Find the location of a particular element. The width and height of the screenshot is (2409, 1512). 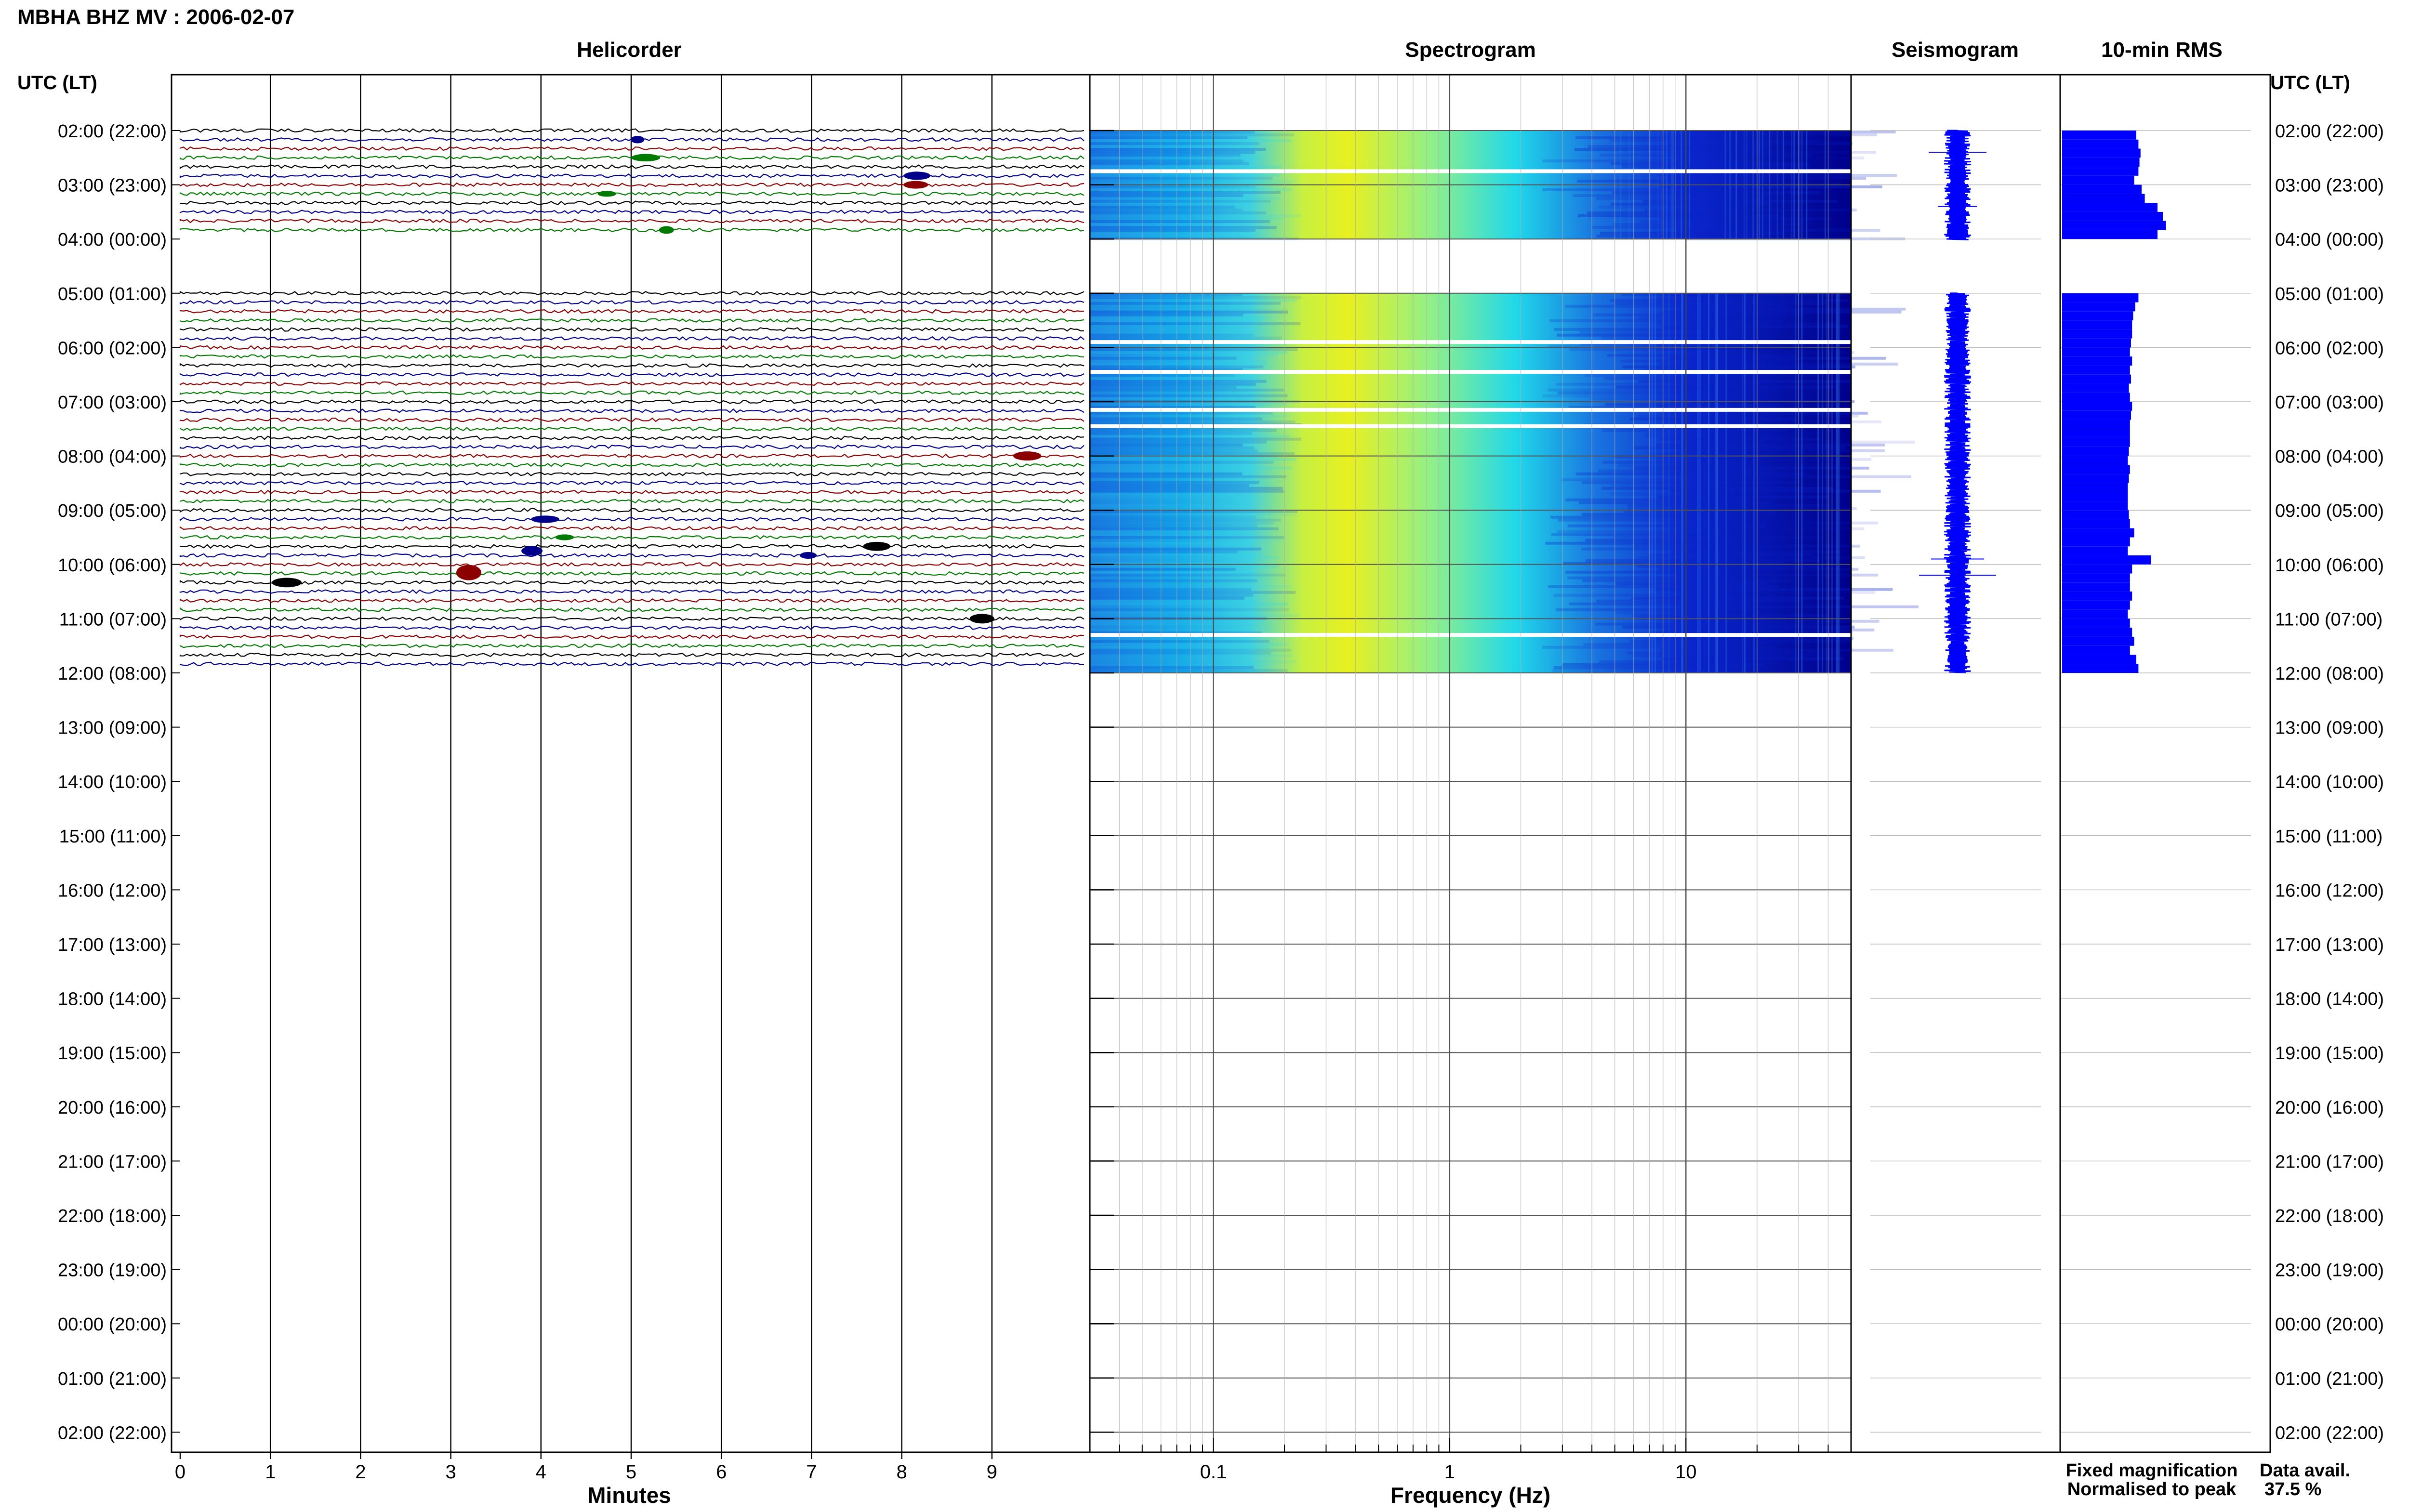

utc-label-right: UTC (LT) is located at coordinates (2310, 82).